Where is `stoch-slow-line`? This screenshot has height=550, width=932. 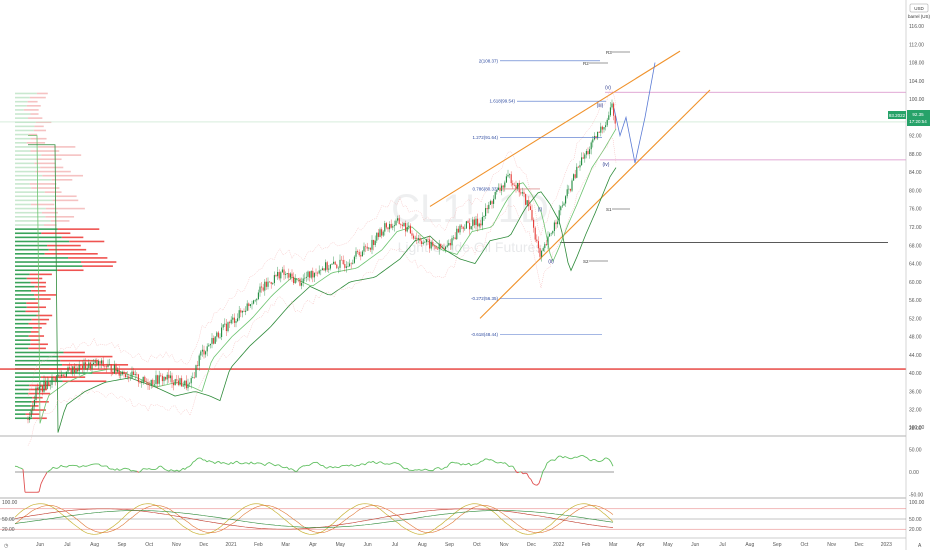
stoch-slow-line is located at coordinates (314, 519).